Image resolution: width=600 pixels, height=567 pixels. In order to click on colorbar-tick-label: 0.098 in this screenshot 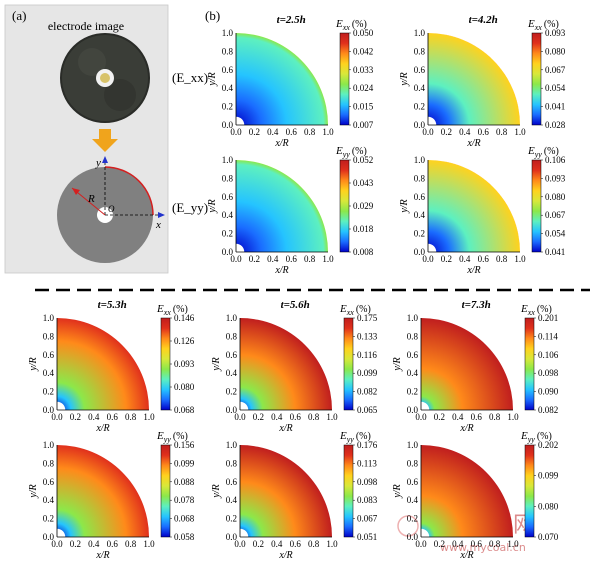, I will do `click(548, 373)`.